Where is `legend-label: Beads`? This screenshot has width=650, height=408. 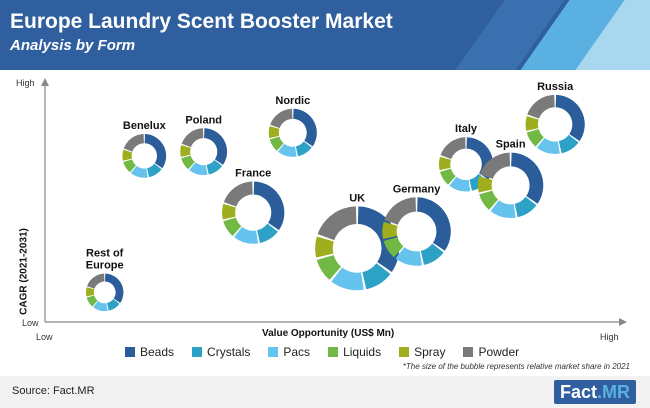
legend-label: Beads is located at coordinates (157, 352).